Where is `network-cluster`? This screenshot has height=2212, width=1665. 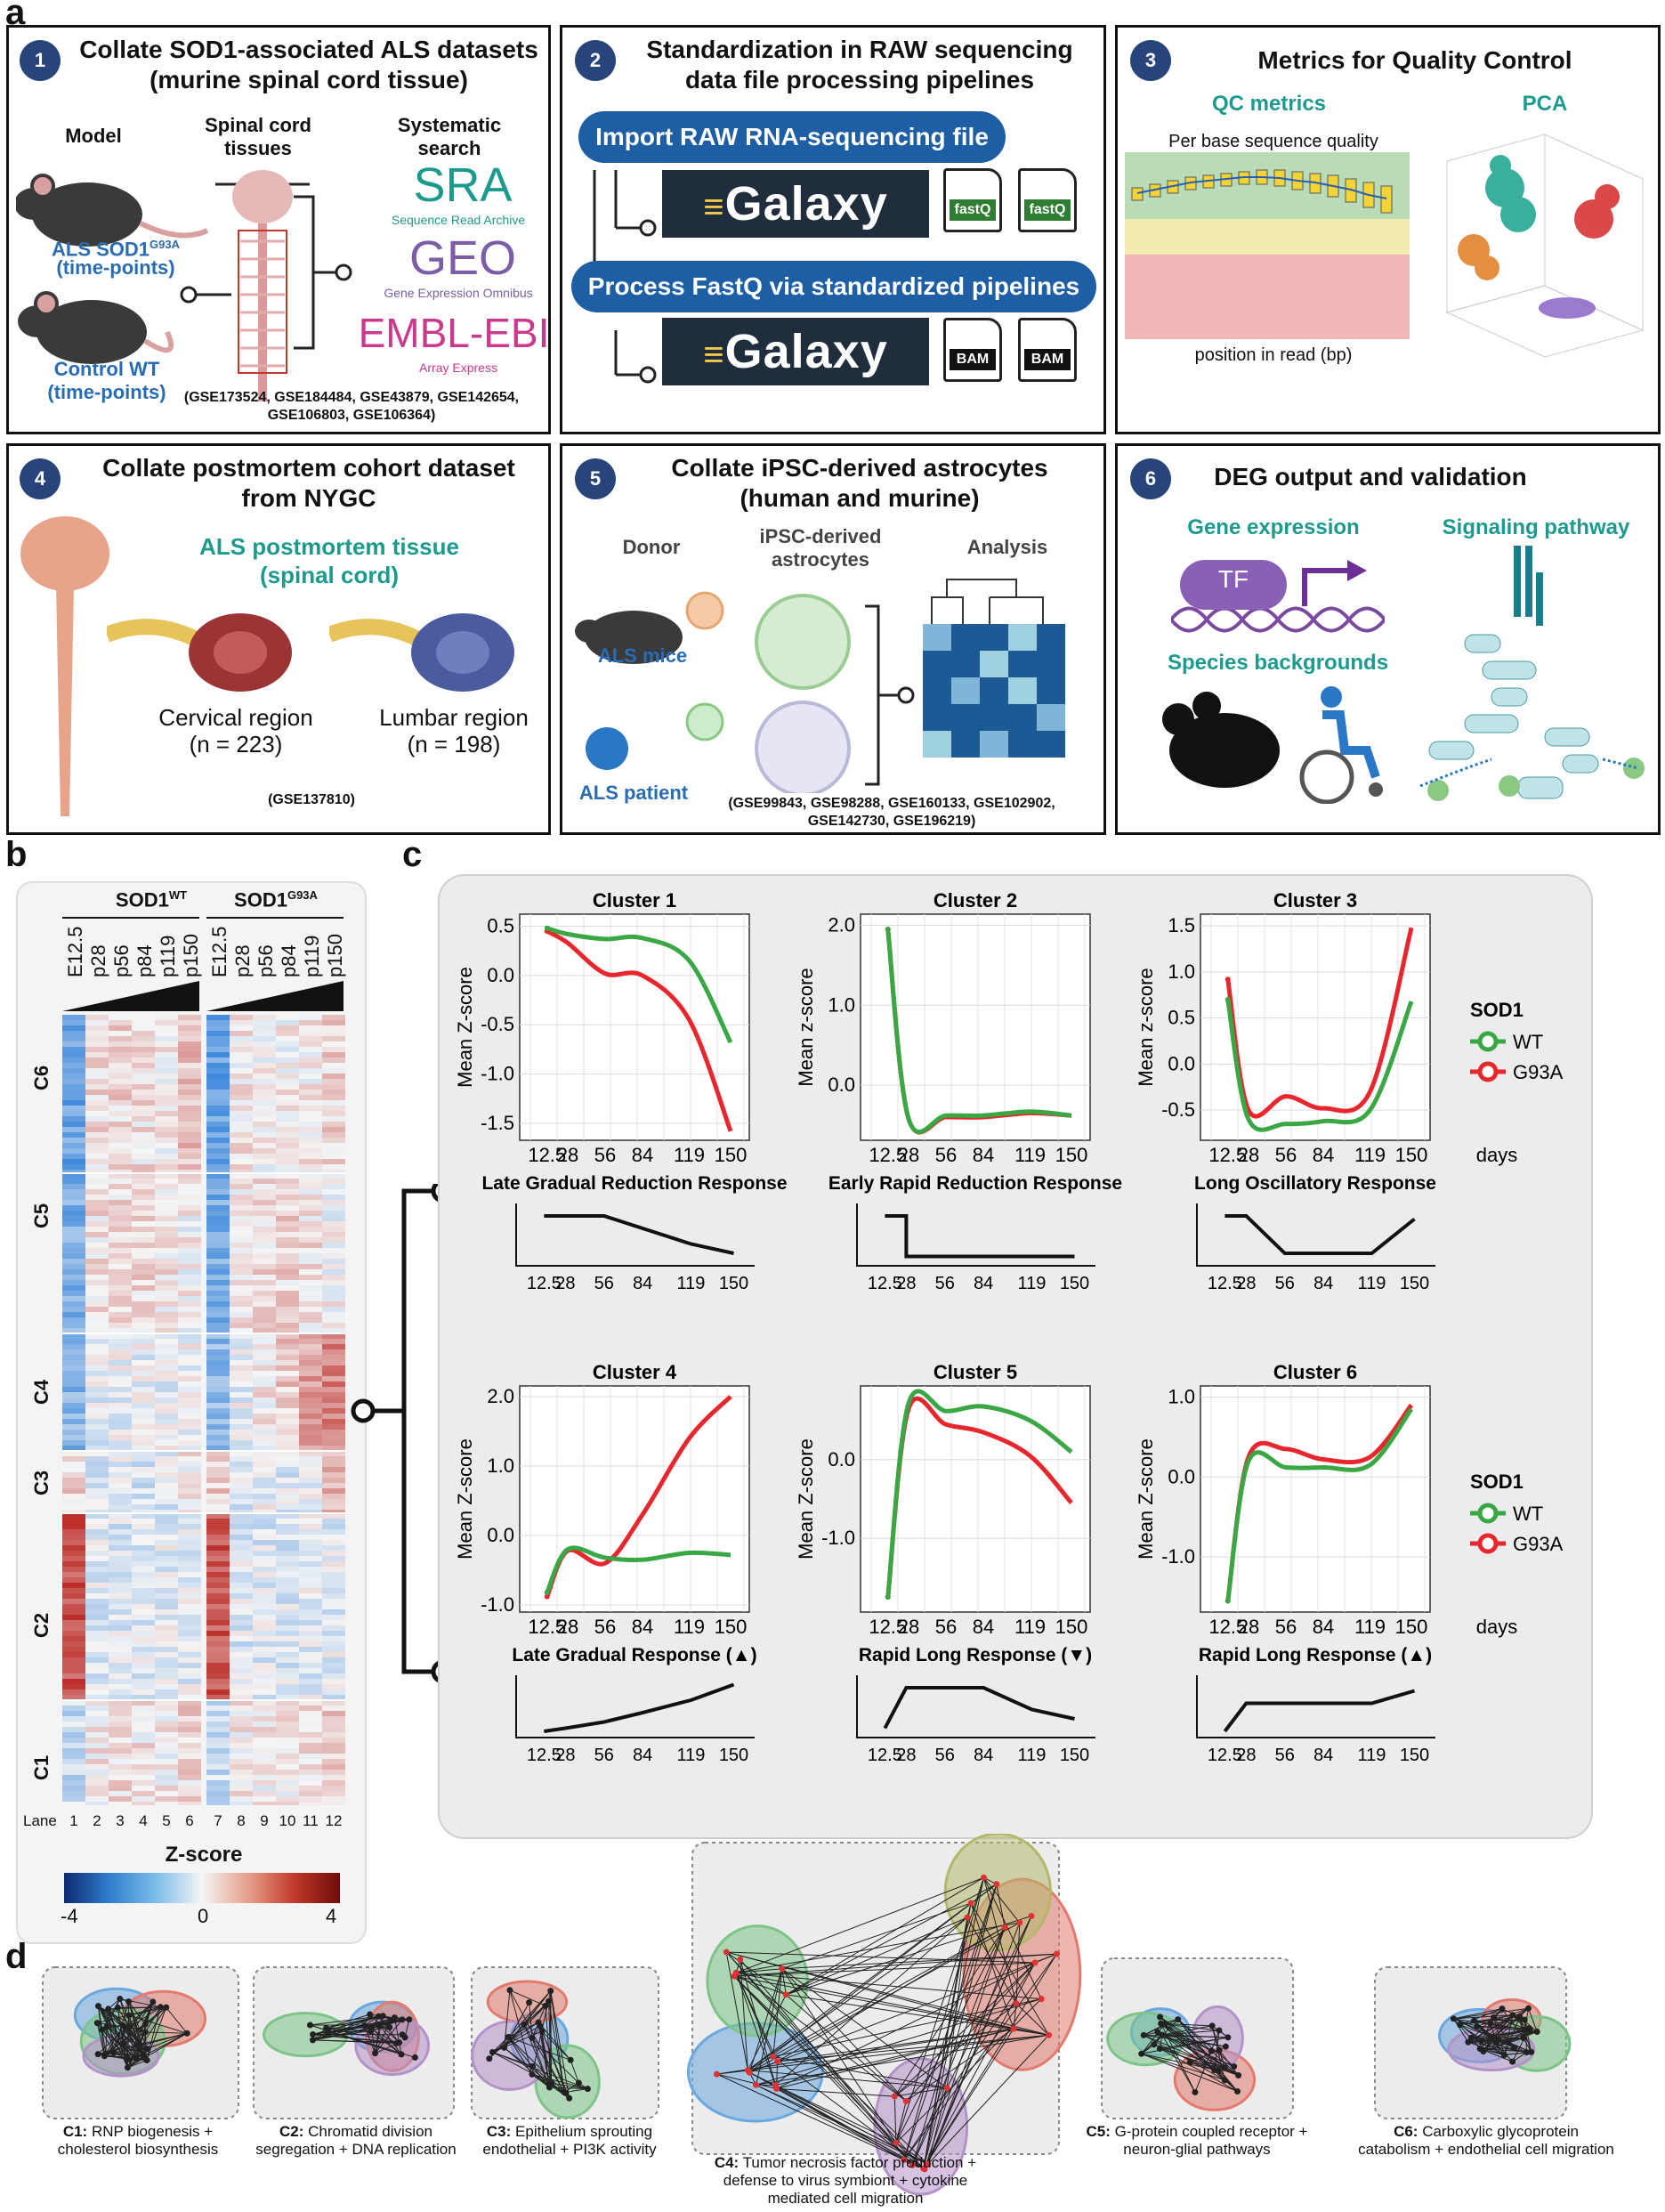 network-cluster is located at coordinates (510, 2055).